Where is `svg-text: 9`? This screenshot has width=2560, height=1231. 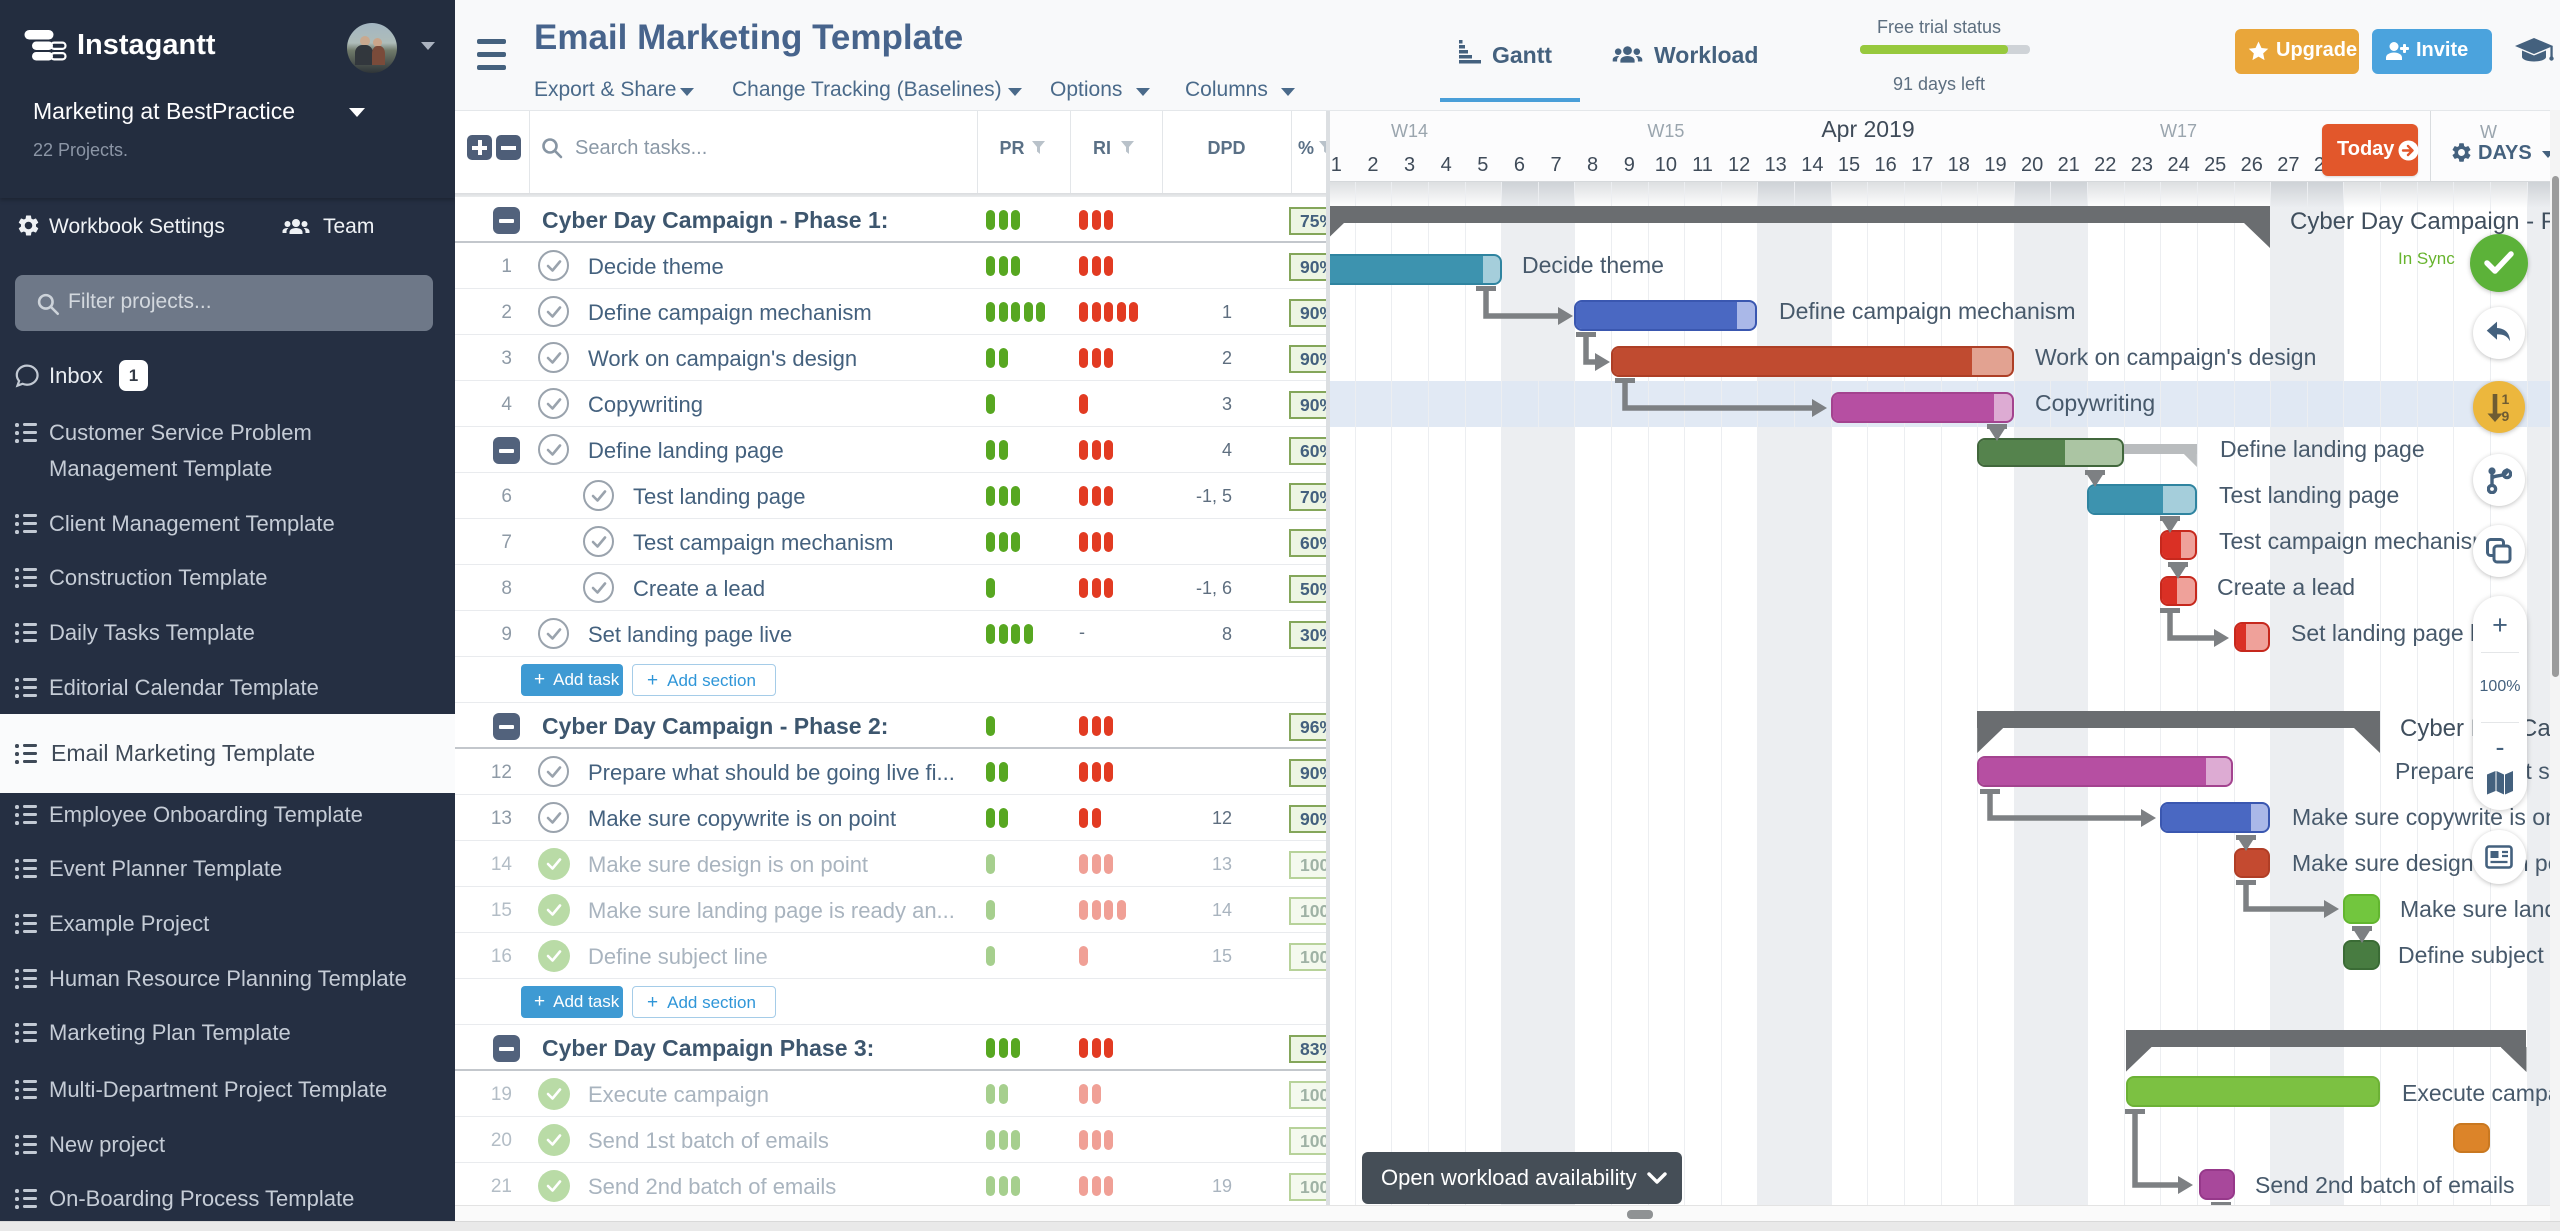
svg-text: 9 is located at coordinates (2506, 415).